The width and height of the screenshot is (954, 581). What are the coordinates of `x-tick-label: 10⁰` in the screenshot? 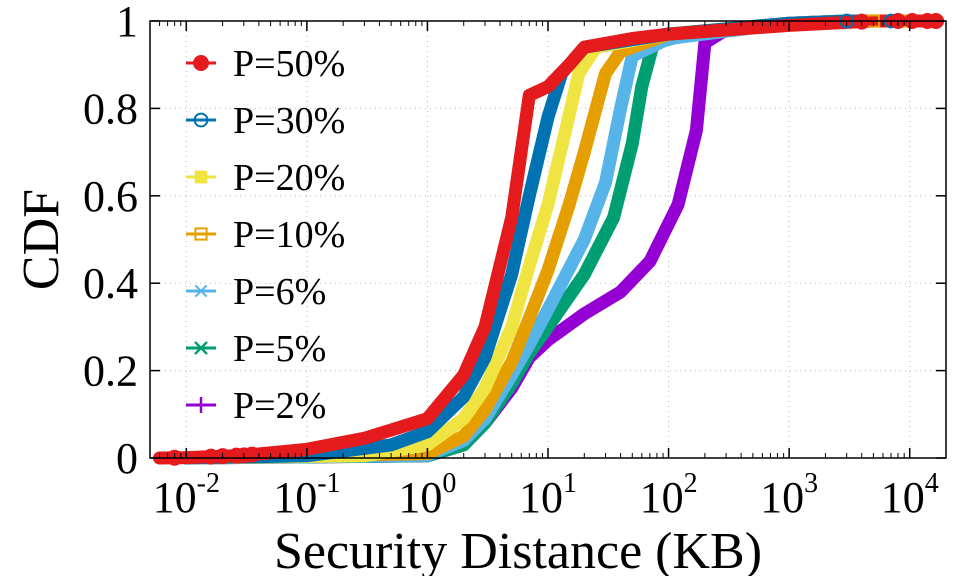 It's located at (427, 495).